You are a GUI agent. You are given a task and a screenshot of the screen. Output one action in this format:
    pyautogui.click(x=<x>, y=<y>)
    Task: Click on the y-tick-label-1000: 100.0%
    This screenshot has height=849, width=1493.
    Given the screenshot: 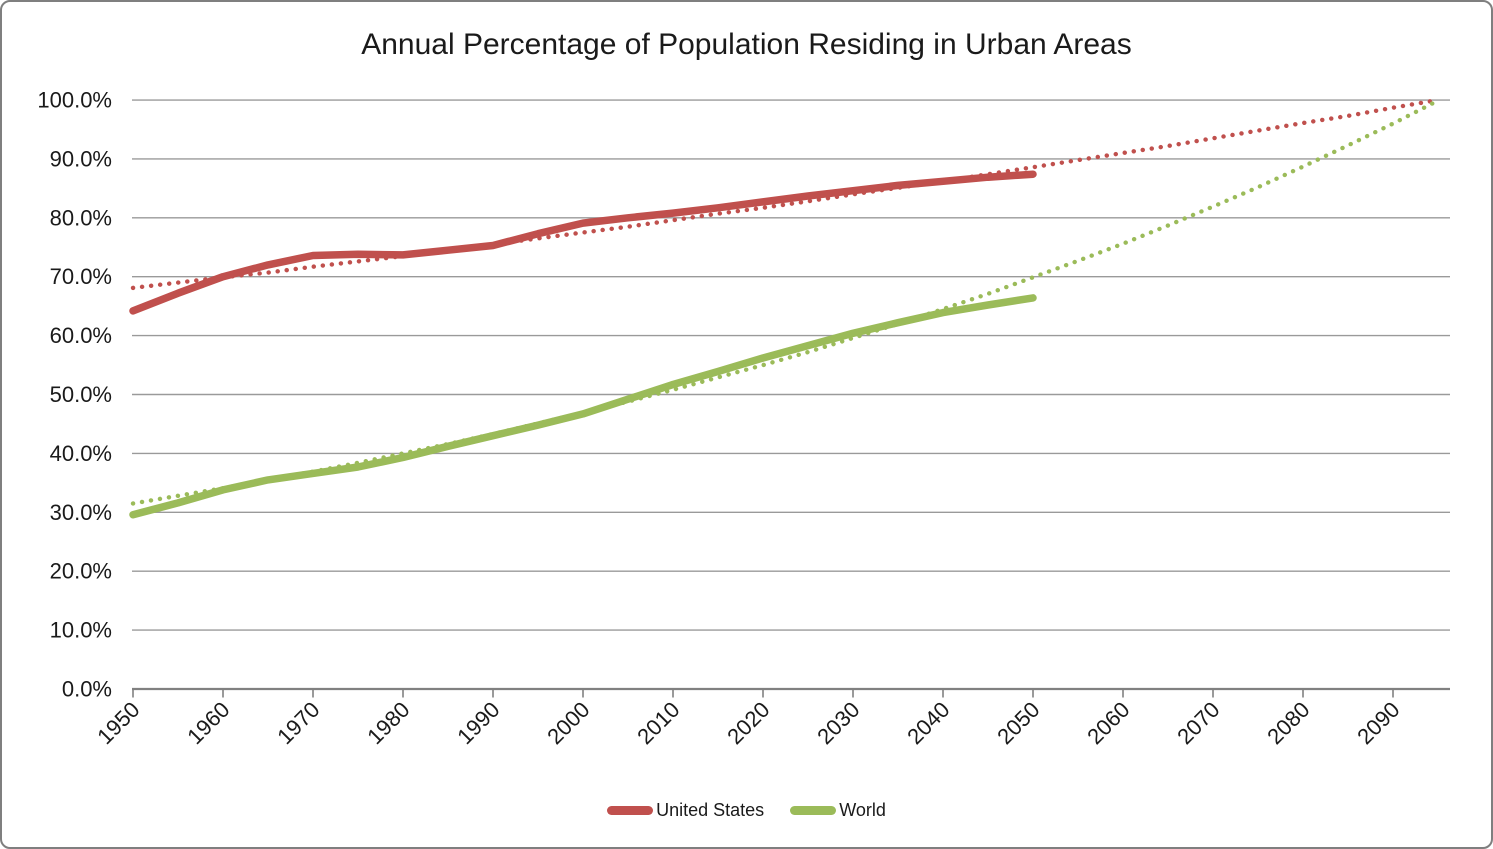 What is the action you would take?
    pyautogui.click(x=74, y=100)
    